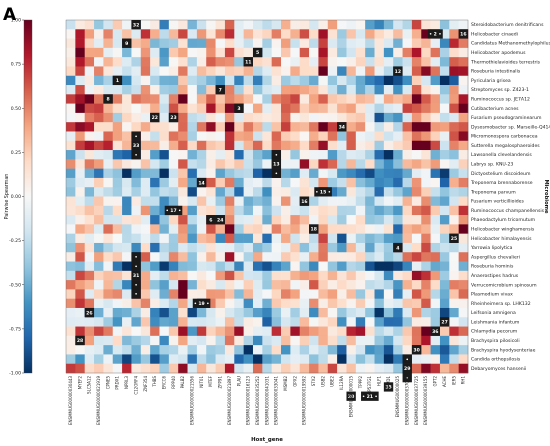 The width and height of the screenshot is (550, 446). Describe the element at coordinates (492, 295) in the screenshot. I see `y-tick-label: Plasmodium vivax` at that location.